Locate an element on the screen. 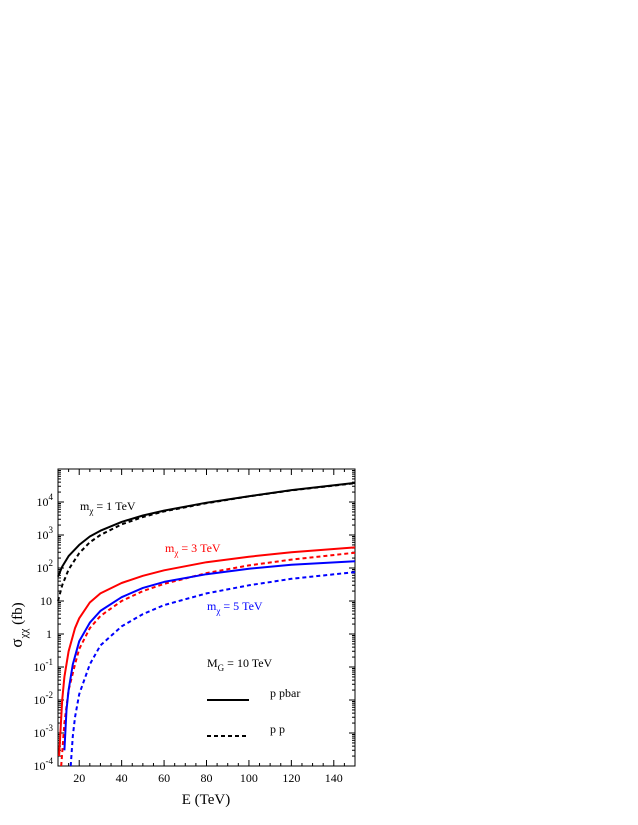  y-tick-labels: 10⁻⁴ 10⁻³ 10⁻² 10⁻¹ 1 10 10² 10³ 10⁴ is located at coordinates (44, 632).